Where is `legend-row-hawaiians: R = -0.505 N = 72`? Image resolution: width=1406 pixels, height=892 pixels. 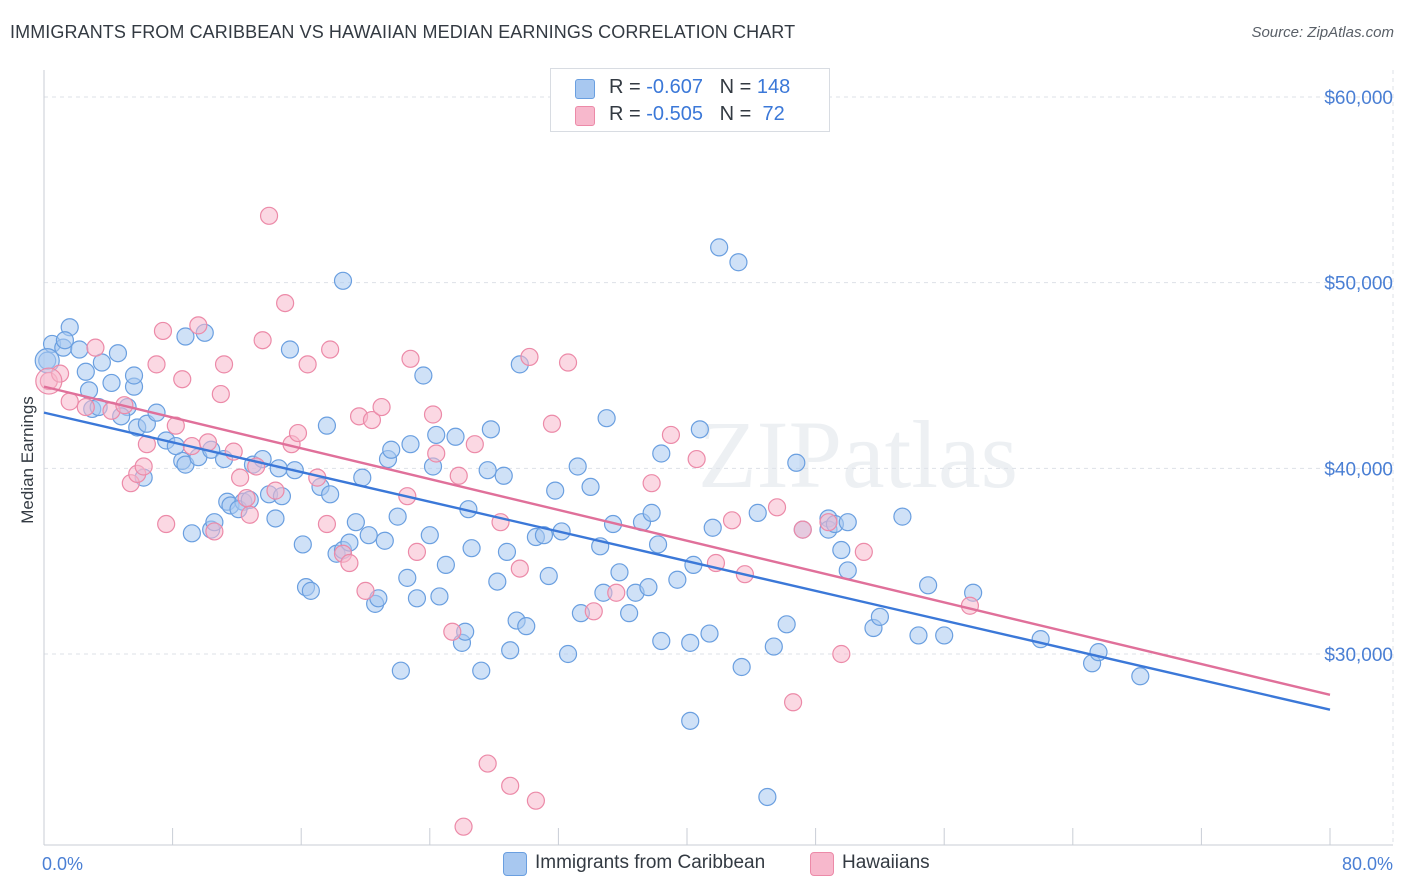 legend-row-hawaiians: R = -0.505 N = 72 is located at coordinates (680, 115).